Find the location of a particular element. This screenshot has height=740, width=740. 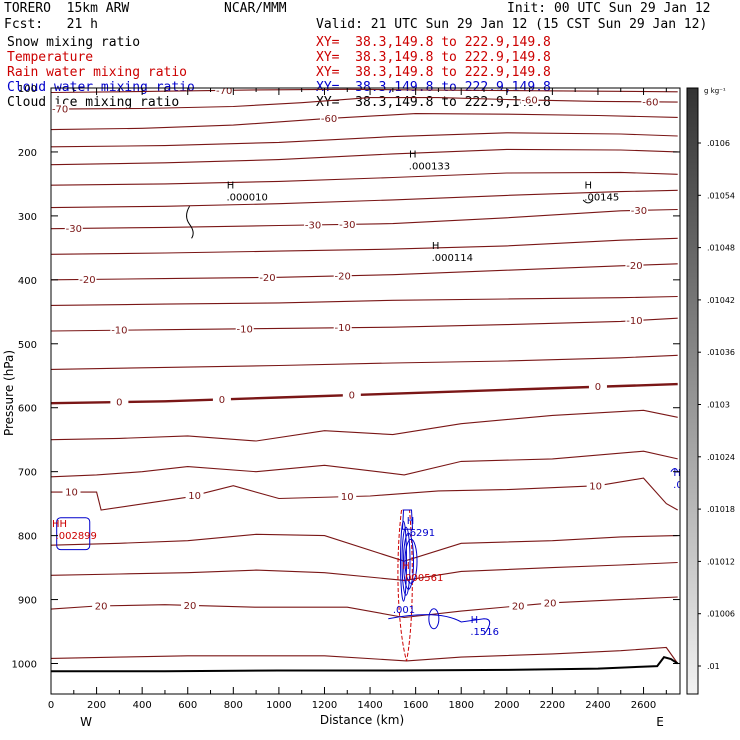

x-tick-label: 2400 is located at coordinates (597, 705).